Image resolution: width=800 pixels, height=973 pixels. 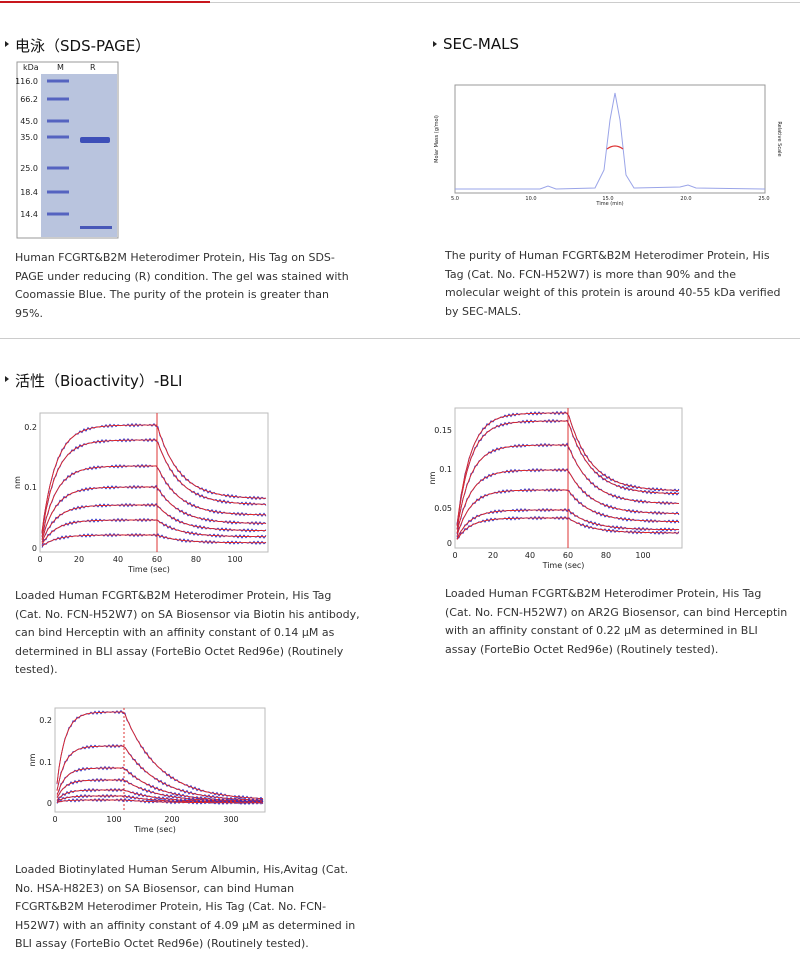 What do you see at coordinates (26, 81) in the screenshot?
I see `marker-label: 116.0` at bounding box center [26, 81].